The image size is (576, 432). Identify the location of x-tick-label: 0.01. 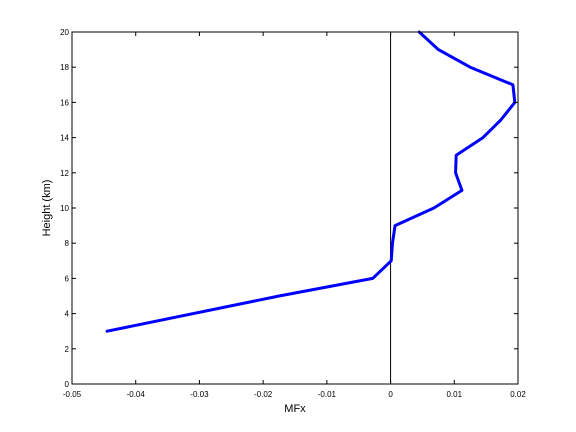
(454, 394).